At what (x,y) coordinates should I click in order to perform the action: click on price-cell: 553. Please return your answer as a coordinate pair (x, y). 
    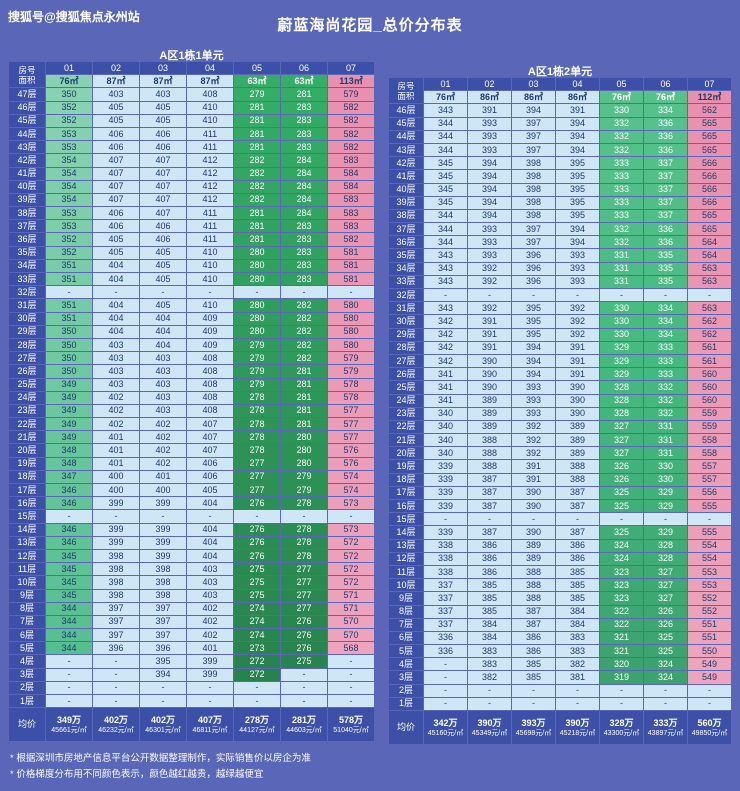
    Looking at the image, I should click on (709, 585).